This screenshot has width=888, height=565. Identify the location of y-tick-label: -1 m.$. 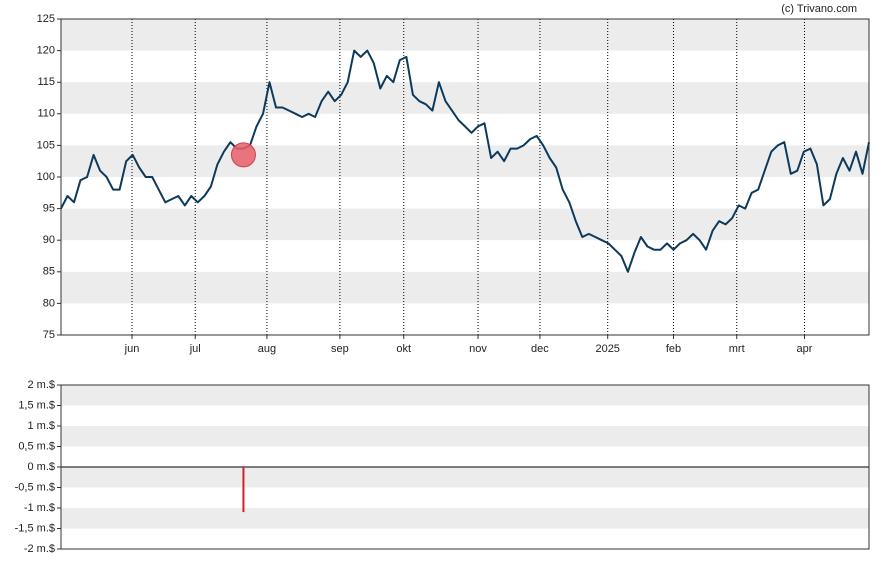
(39, 508).